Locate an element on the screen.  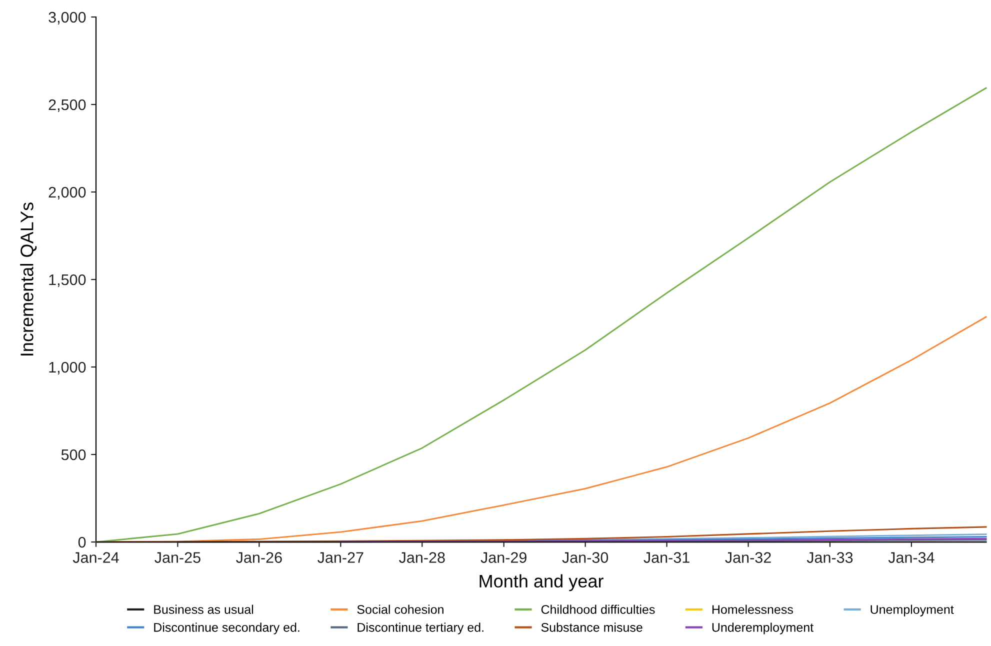
legend-label: Discontinue tertiary ed. is located at coordinates (421, 628).